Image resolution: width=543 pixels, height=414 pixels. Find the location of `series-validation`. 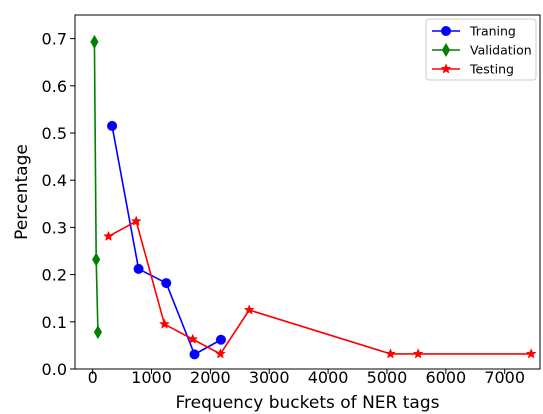

series-validation is located at coordinates (96, 187).